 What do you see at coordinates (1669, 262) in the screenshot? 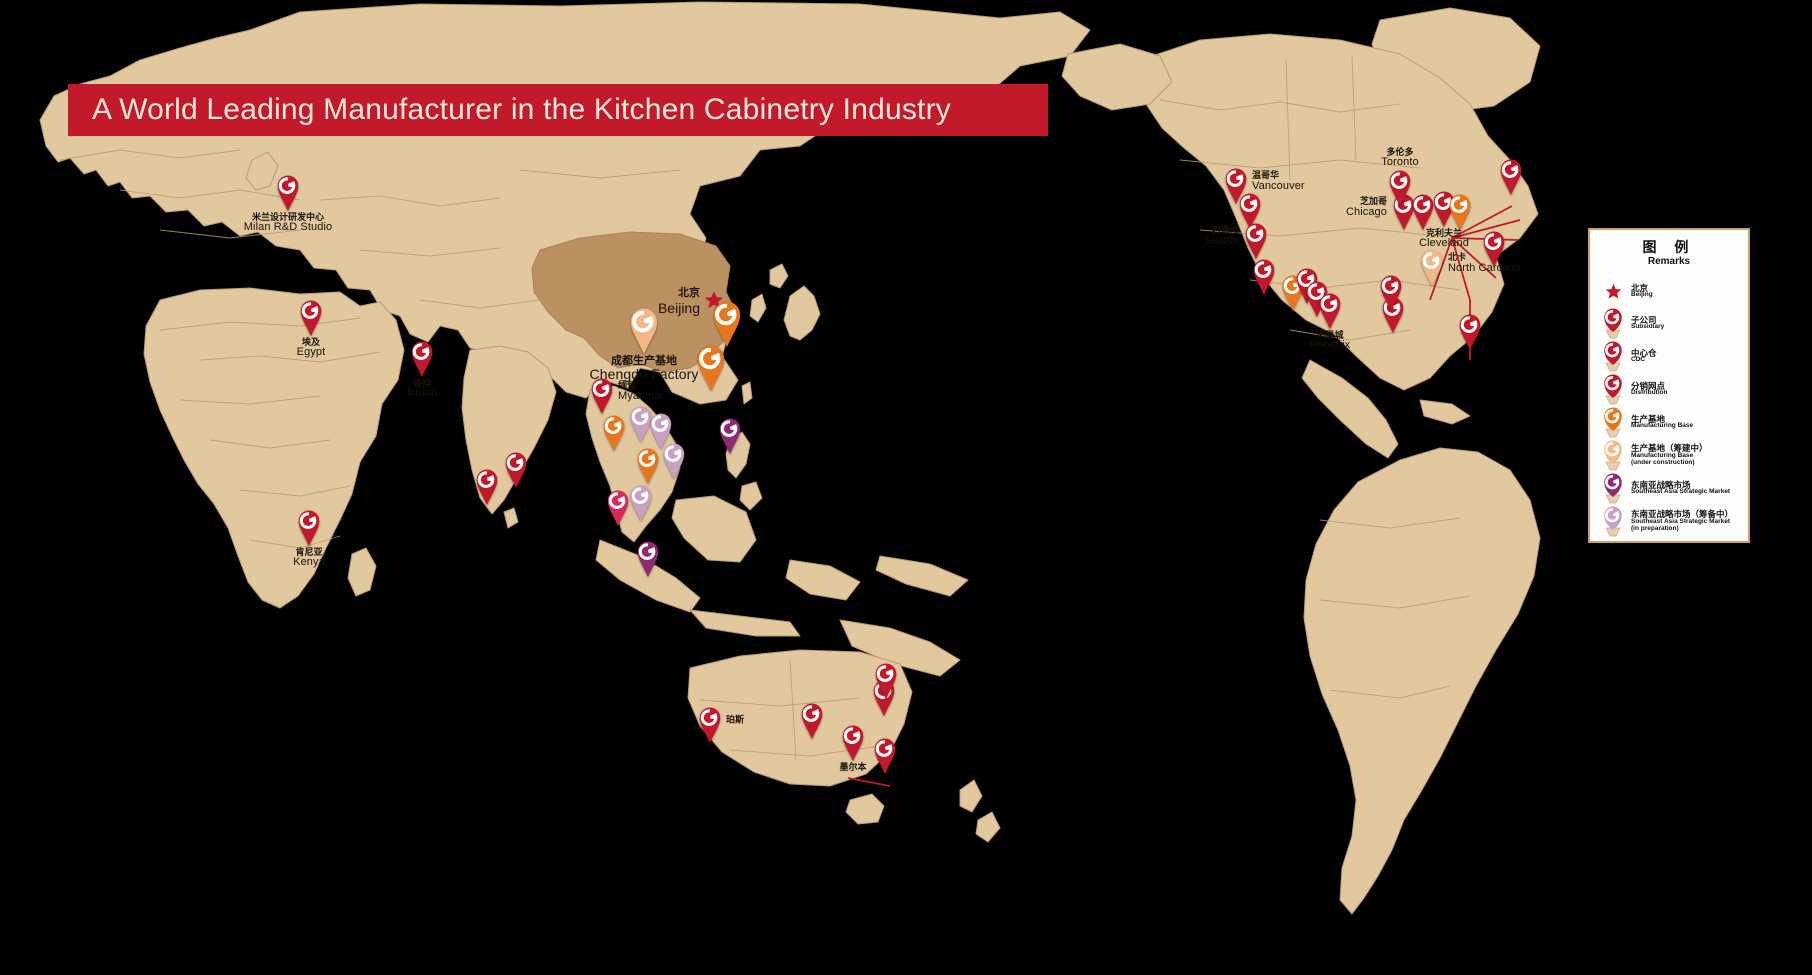
I see `legend-title-en: Remarks` at bounding box center [1669, 262].